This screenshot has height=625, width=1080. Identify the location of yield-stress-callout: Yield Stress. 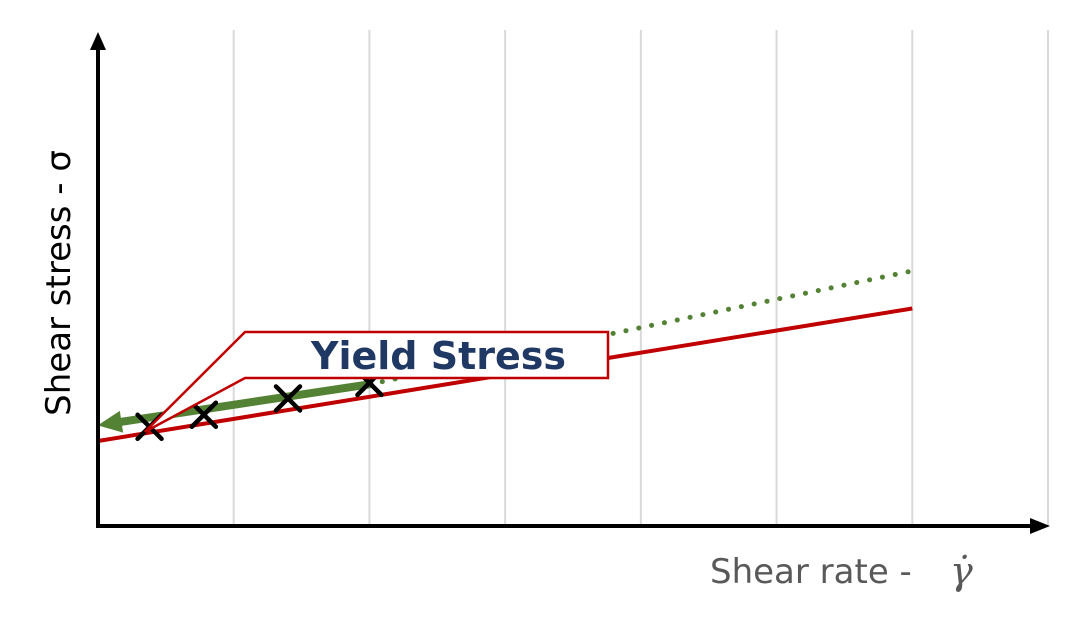
(376, 381).